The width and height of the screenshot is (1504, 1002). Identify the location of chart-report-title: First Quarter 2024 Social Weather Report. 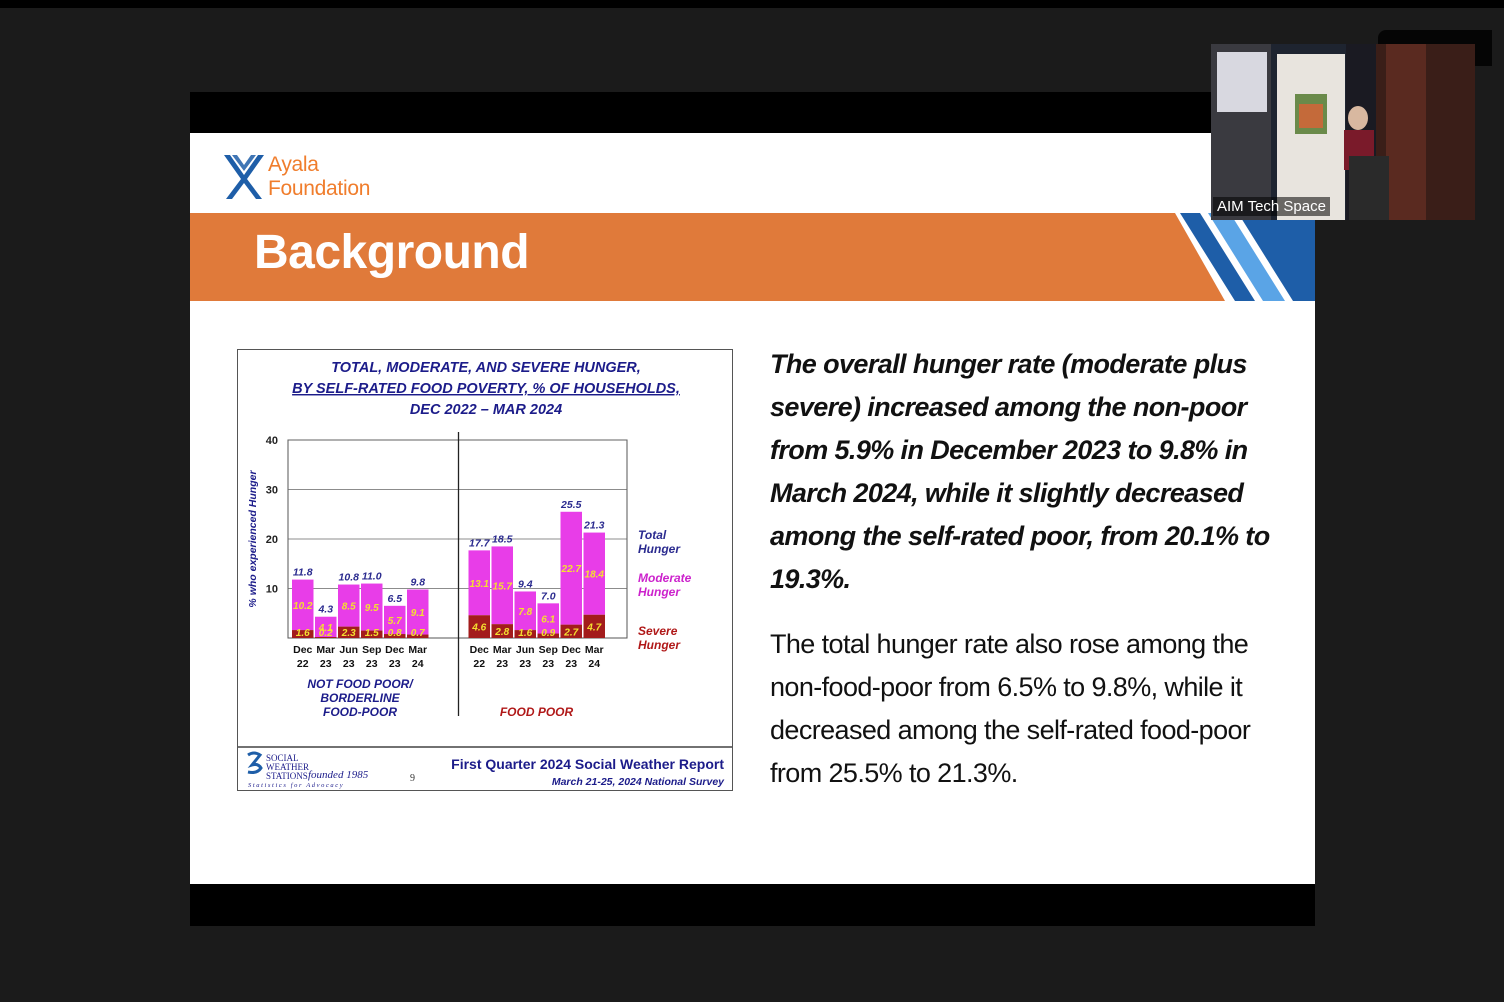
(587, 764).